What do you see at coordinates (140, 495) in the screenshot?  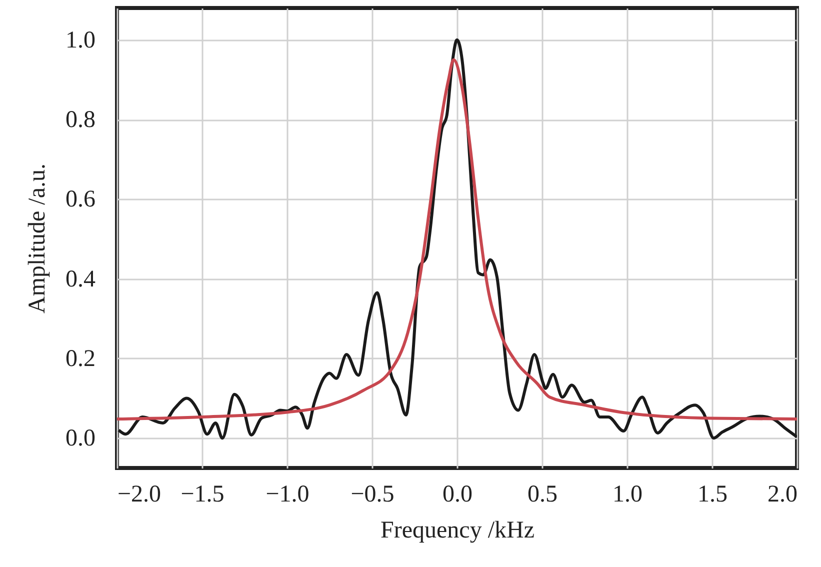 I see `x-tick-label: −2.0` at bounding box center [140, 495].